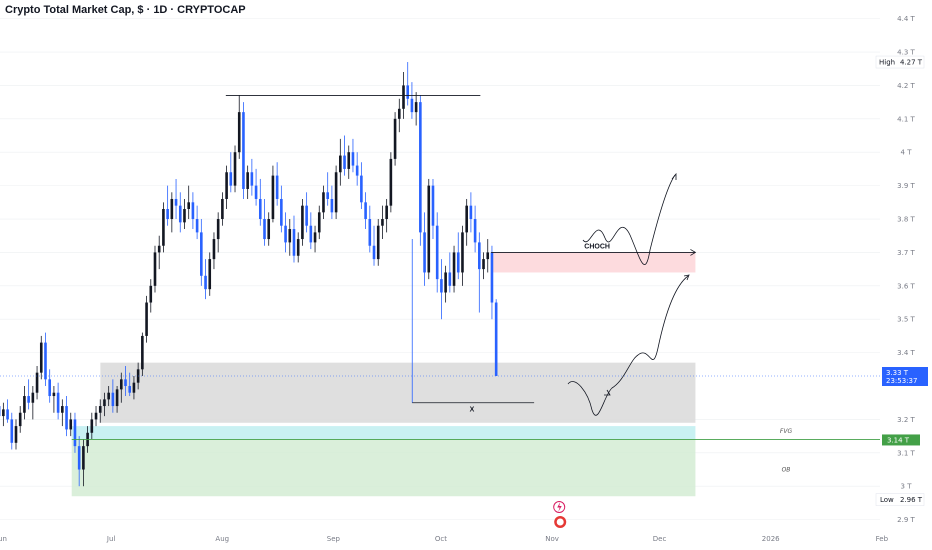 The width and height of the screenshot is (932, 550). Describe the element at coordinates (906, 53) in the screenshot. I see `y-tick-label: 4.3 T` at that location.